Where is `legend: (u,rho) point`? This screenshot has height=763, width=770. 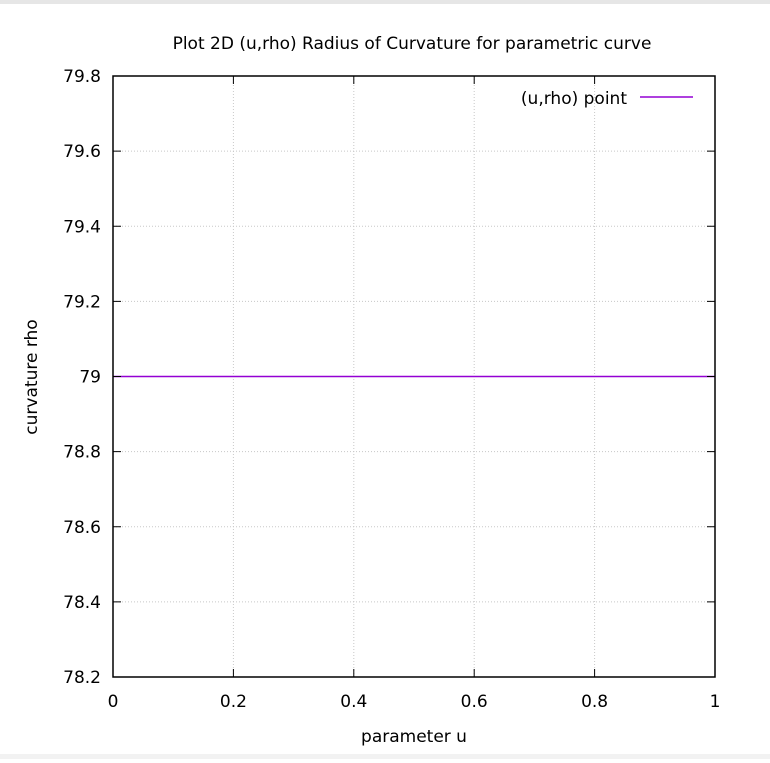
legend: (u,rho) point is located at coordinates (607, 99).